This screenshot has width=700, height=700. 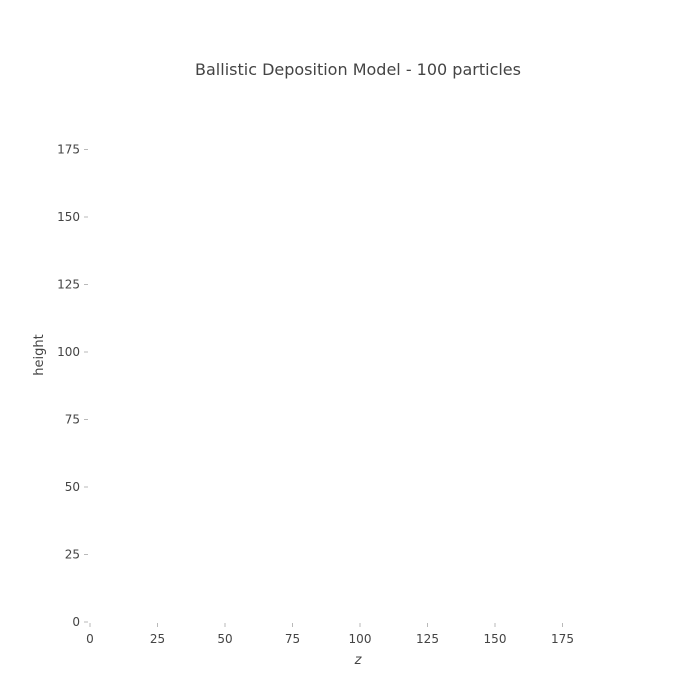 I want to click on x-tick-label: 0, so click(x=90, y=639).